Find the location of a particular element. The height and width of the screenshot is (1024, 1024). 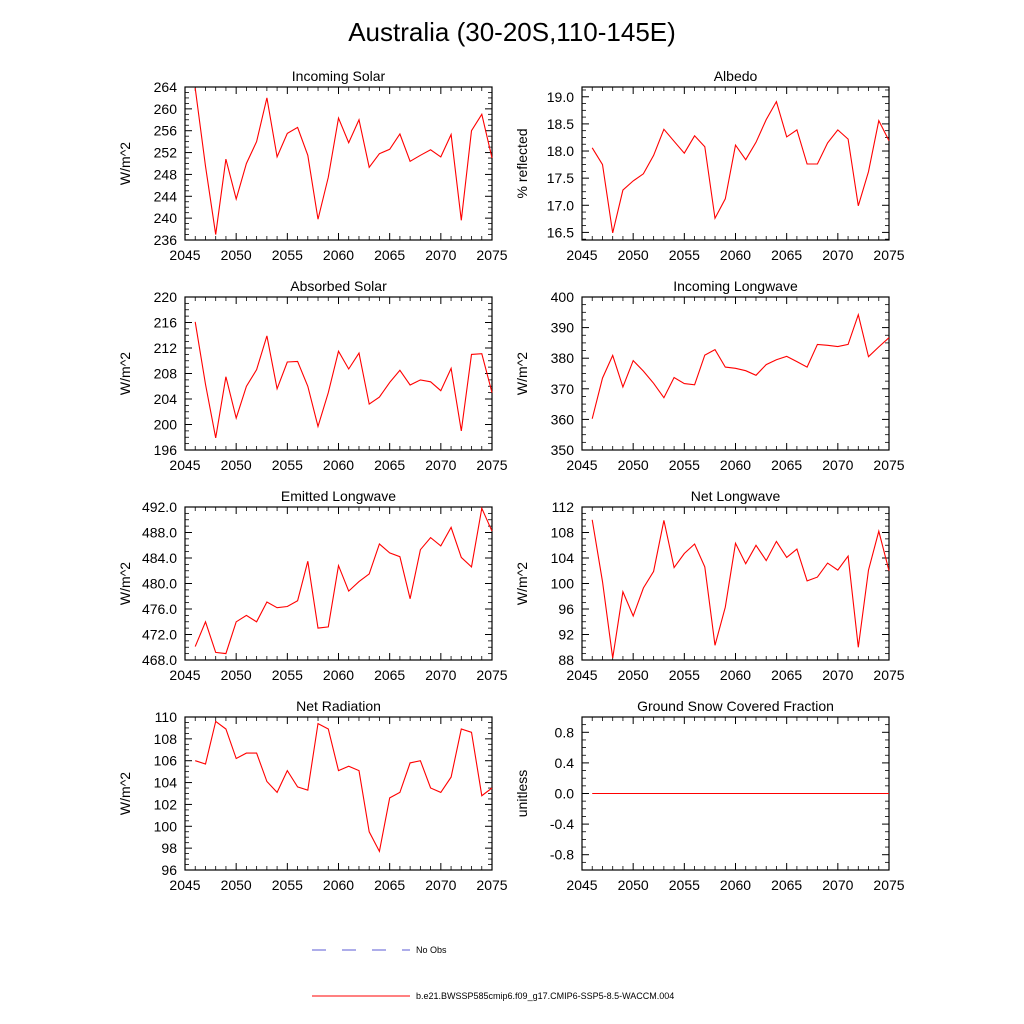

y-tick-label: 400 is located at coordinates (563, 297).